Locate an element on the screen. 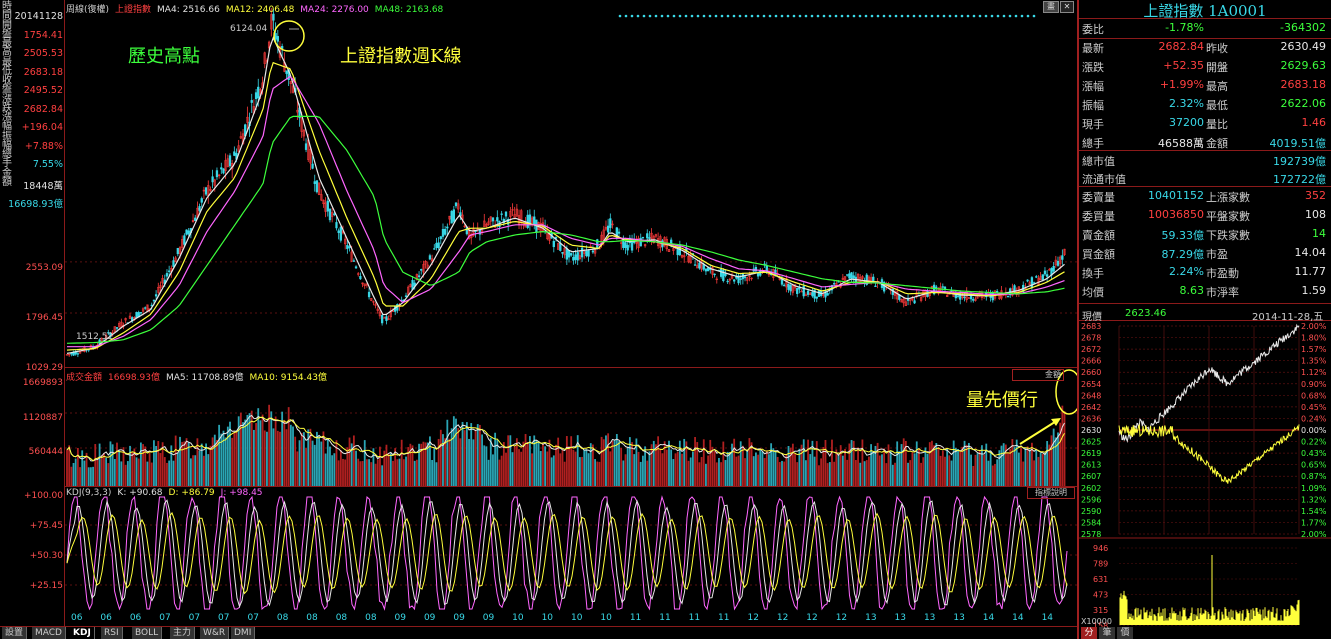  tab-: 設置 is located at coordinates (15, 633).